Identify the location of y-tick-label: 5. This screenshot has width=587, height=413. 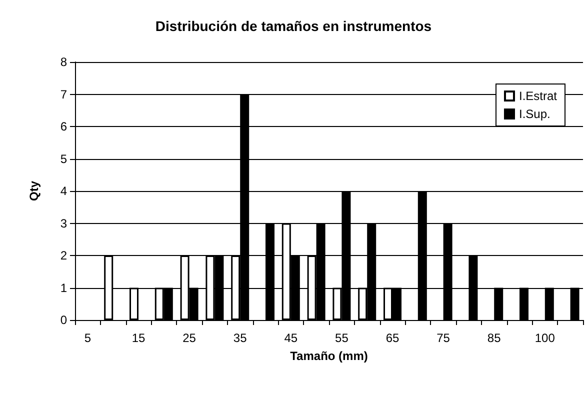
(64, 159).